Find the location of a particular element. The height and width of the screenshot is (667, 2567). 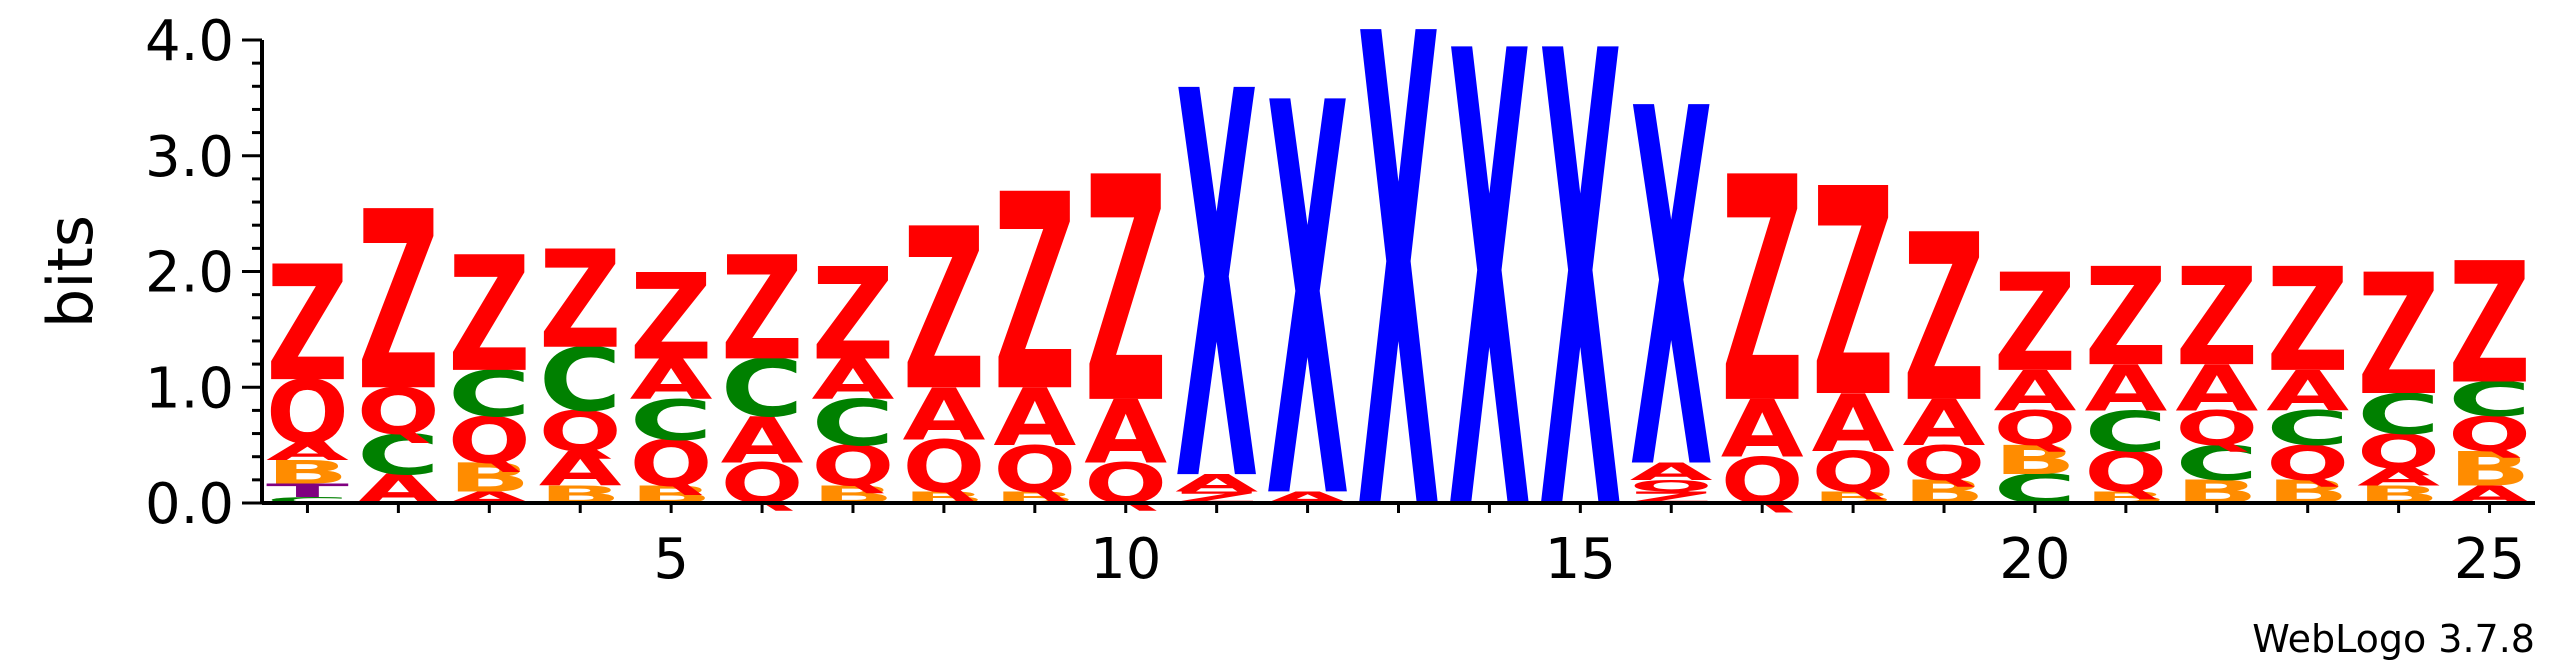

y-axis-label: bits is located at coordinates (70, 271).